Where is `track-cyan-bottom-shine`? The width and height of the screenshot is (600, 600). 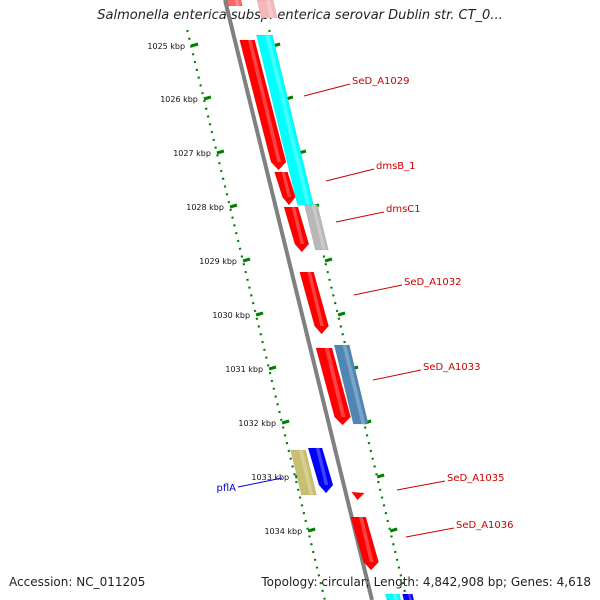 track-cyan-bottom-shine is located at coordinates (396, 597).